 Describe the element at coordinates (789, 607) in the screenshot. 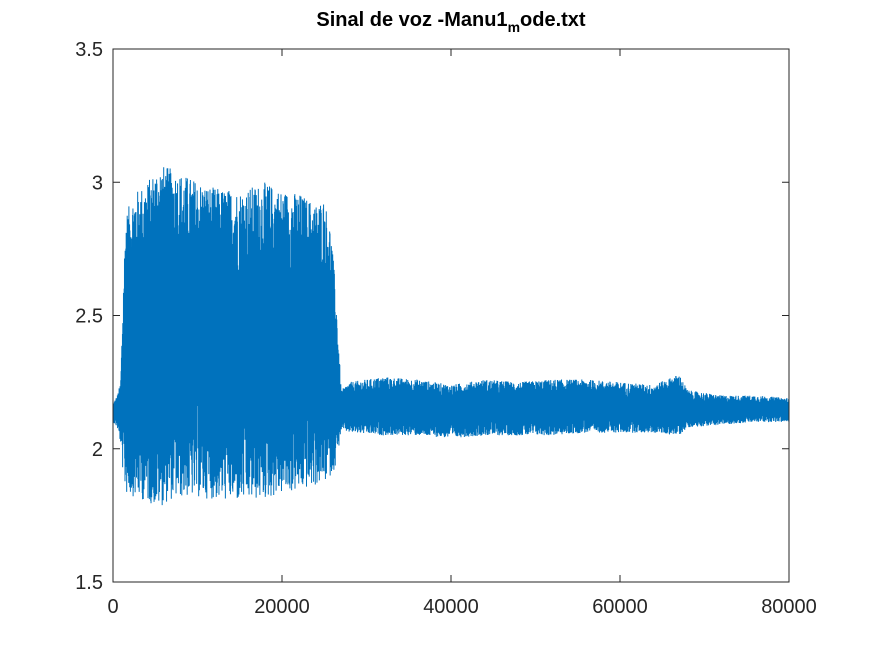

I see `x-tick-label: 80000` at that location.